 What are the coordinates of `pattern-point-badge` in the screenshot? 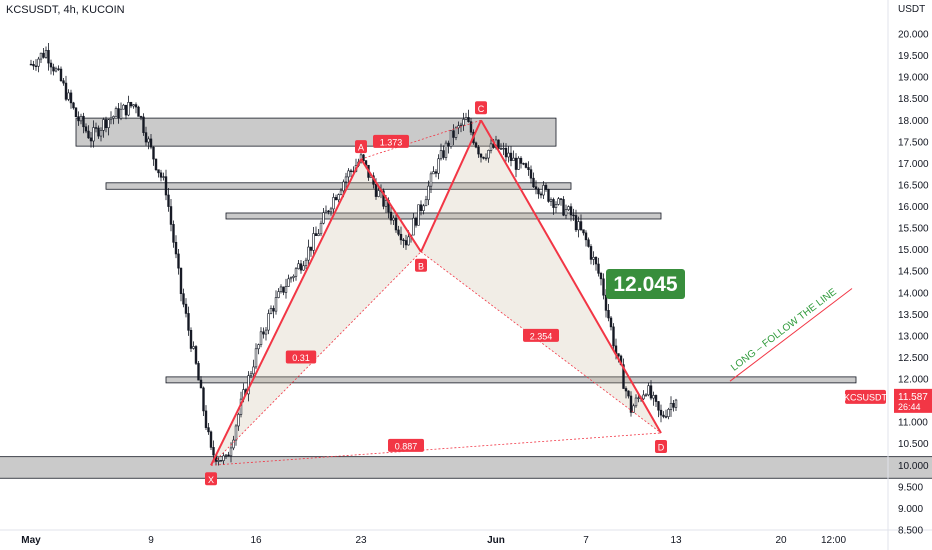 It's located at (481, 108).